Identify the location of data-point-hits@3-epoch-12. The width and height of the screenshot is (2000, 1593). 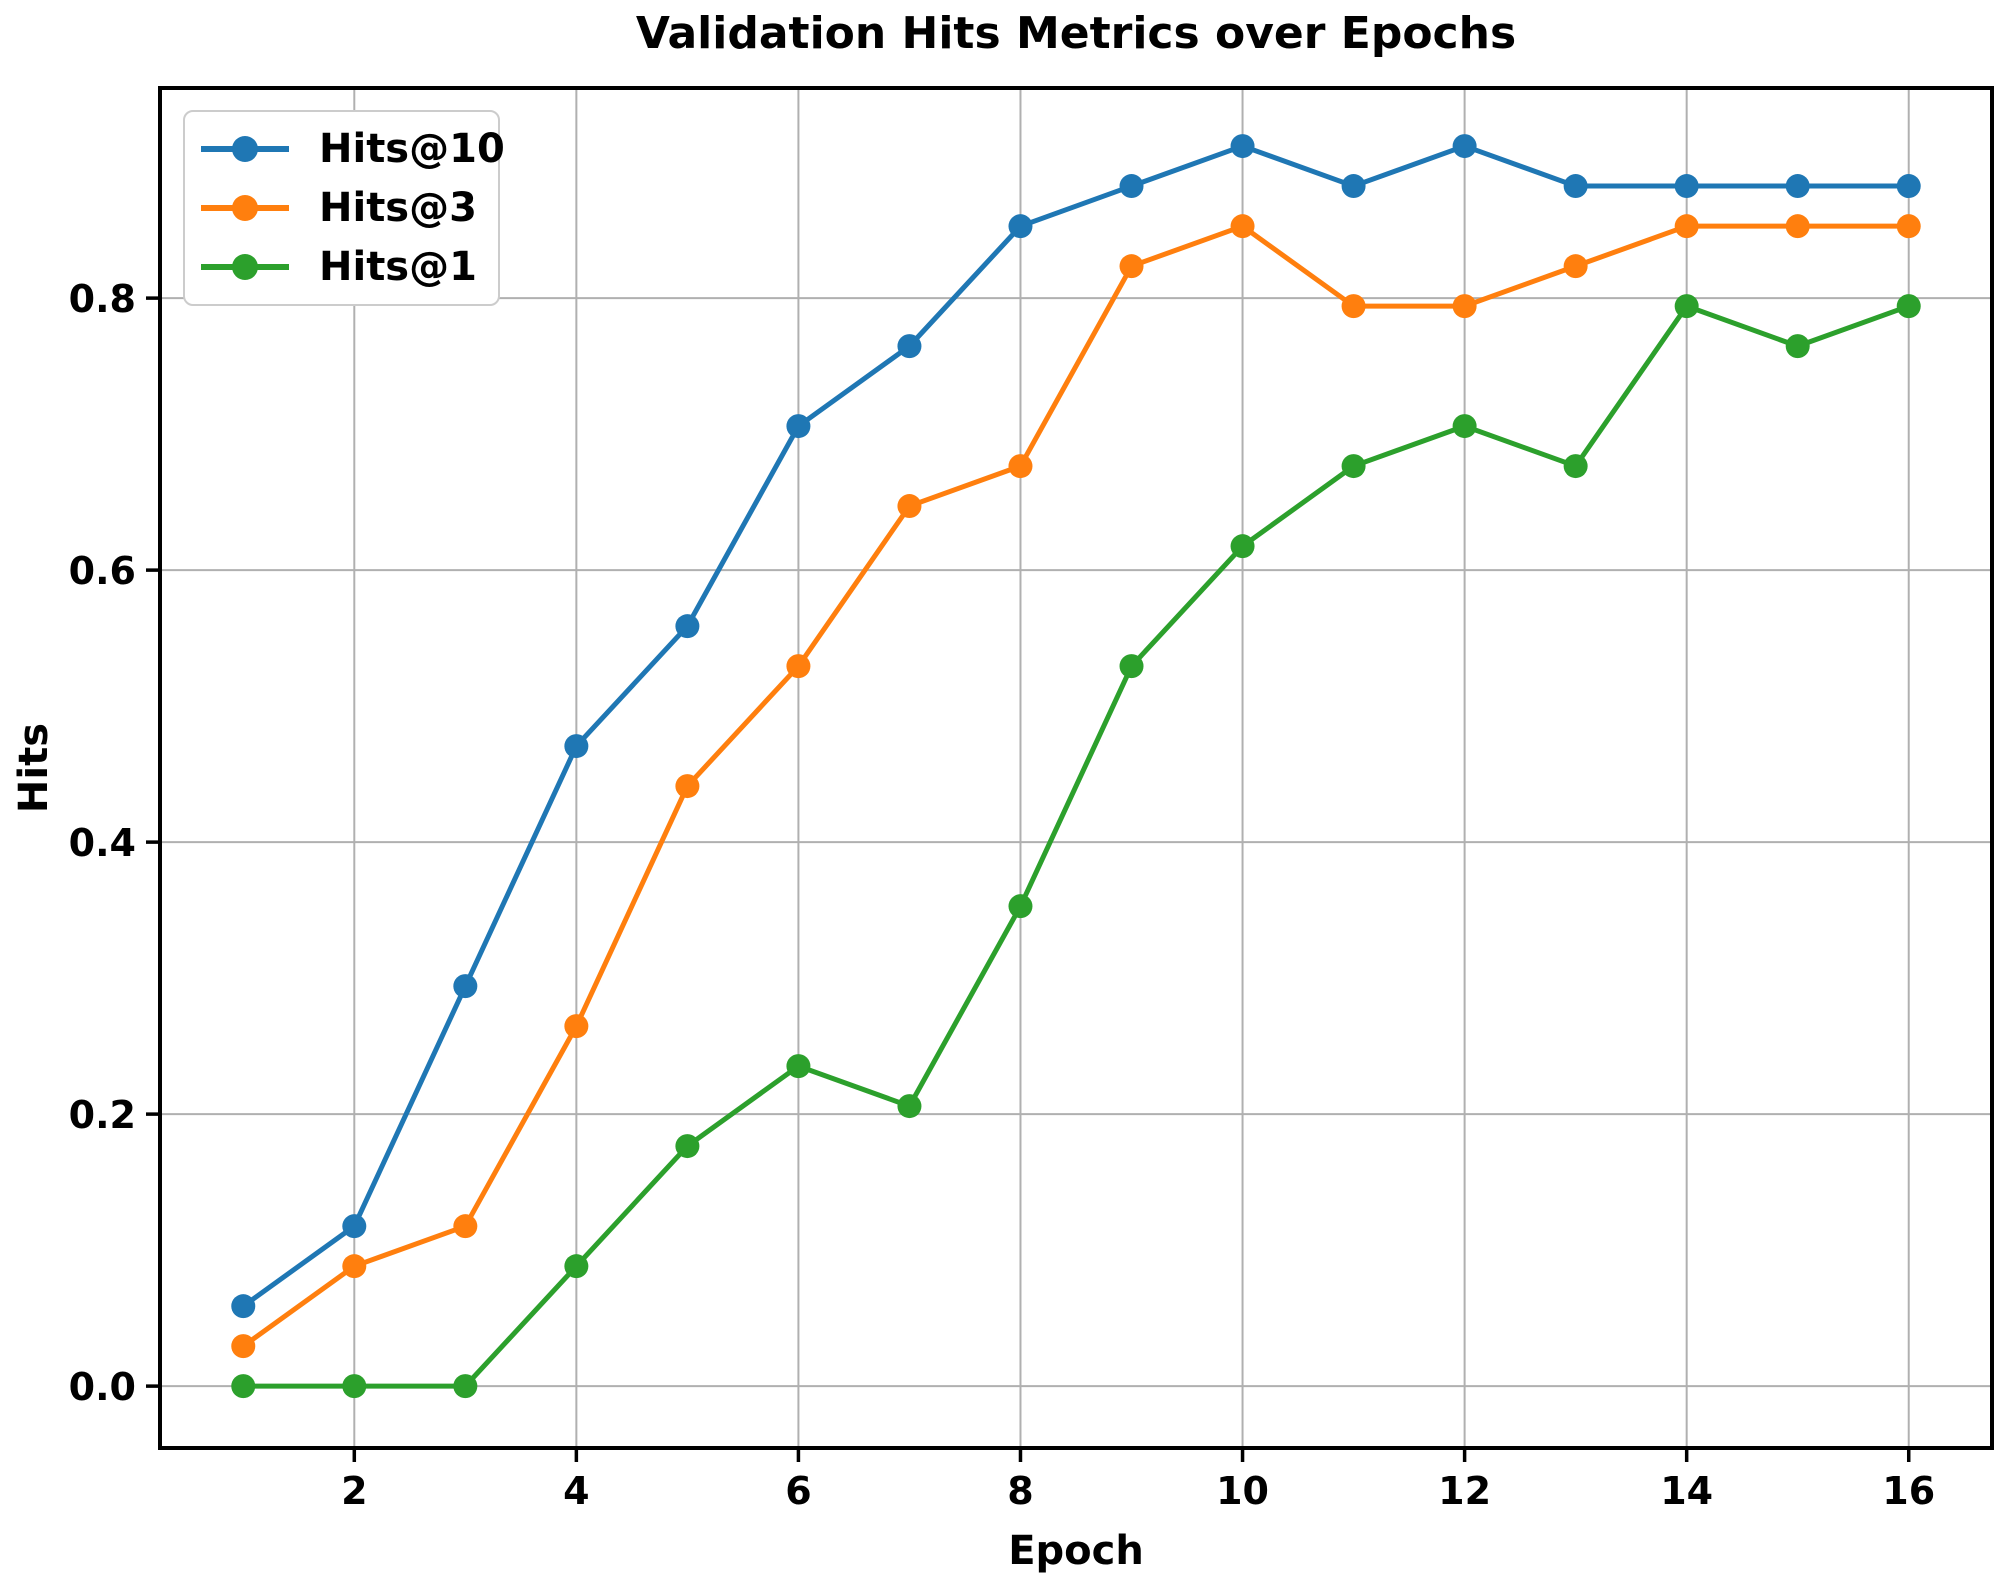
(1464, 306).